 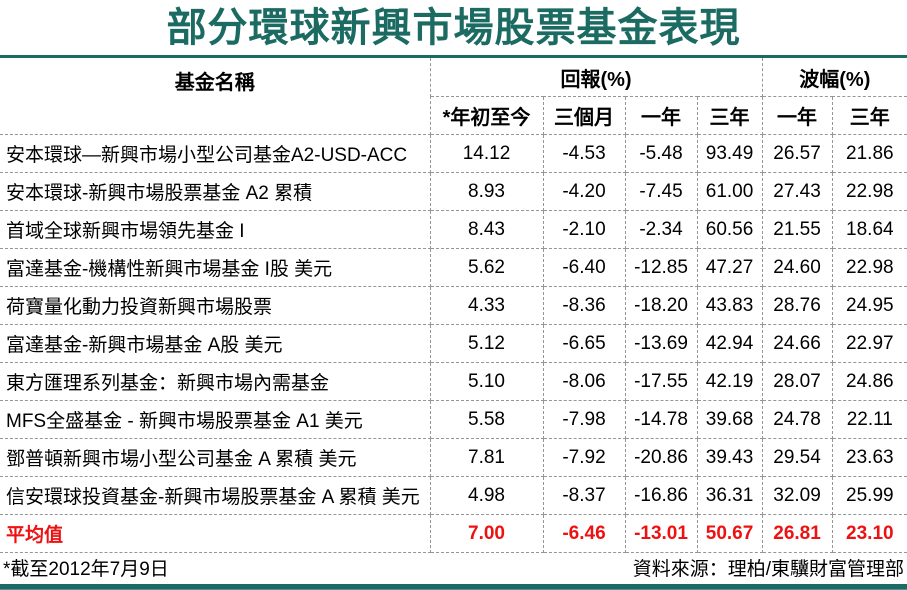 What do you see at coordinates (661, 267) in the screenshot?
I see `return-one-year-cell: -12.85` at bounding box center [661, 267].